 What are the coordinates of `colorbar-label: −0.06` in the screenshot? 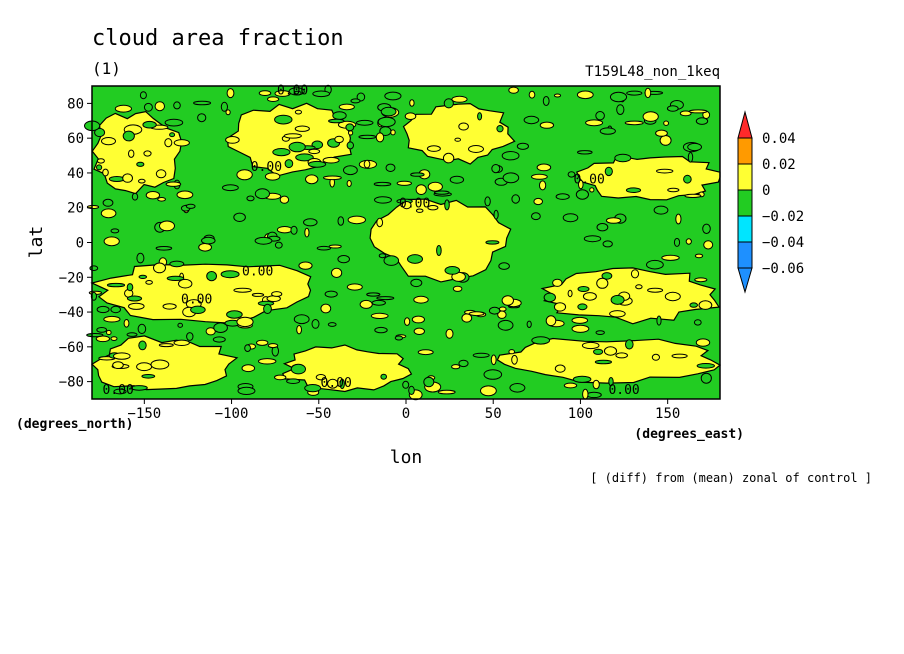 It's located at (783, 269).